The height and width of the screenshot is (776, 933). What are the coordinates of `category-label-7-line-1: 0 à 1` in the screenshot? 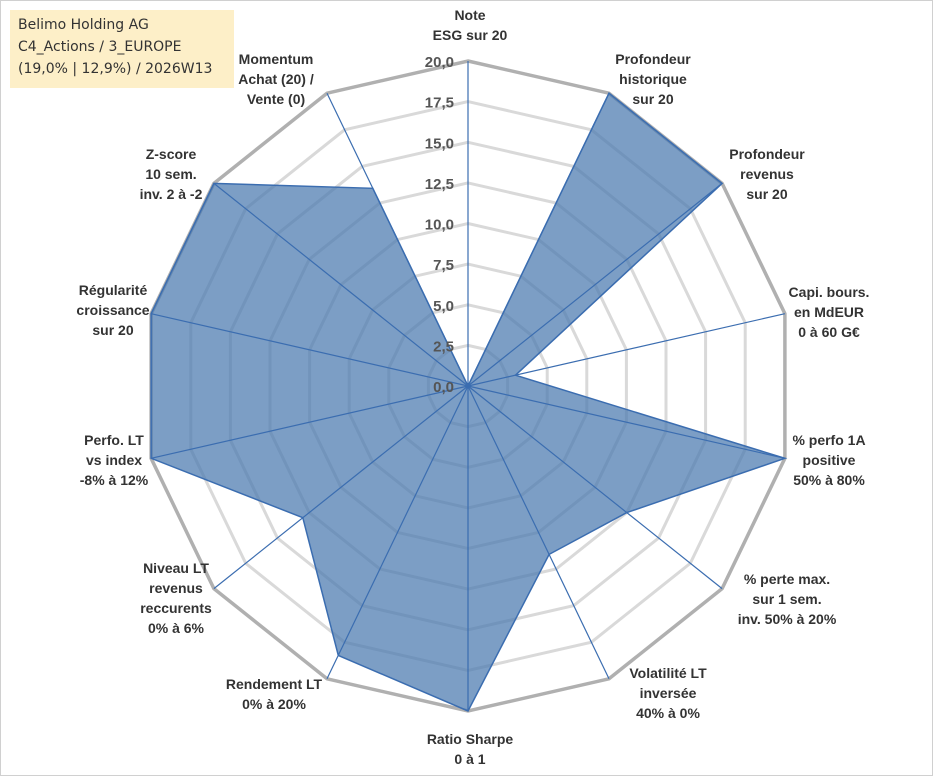 It's located at (469, 759).